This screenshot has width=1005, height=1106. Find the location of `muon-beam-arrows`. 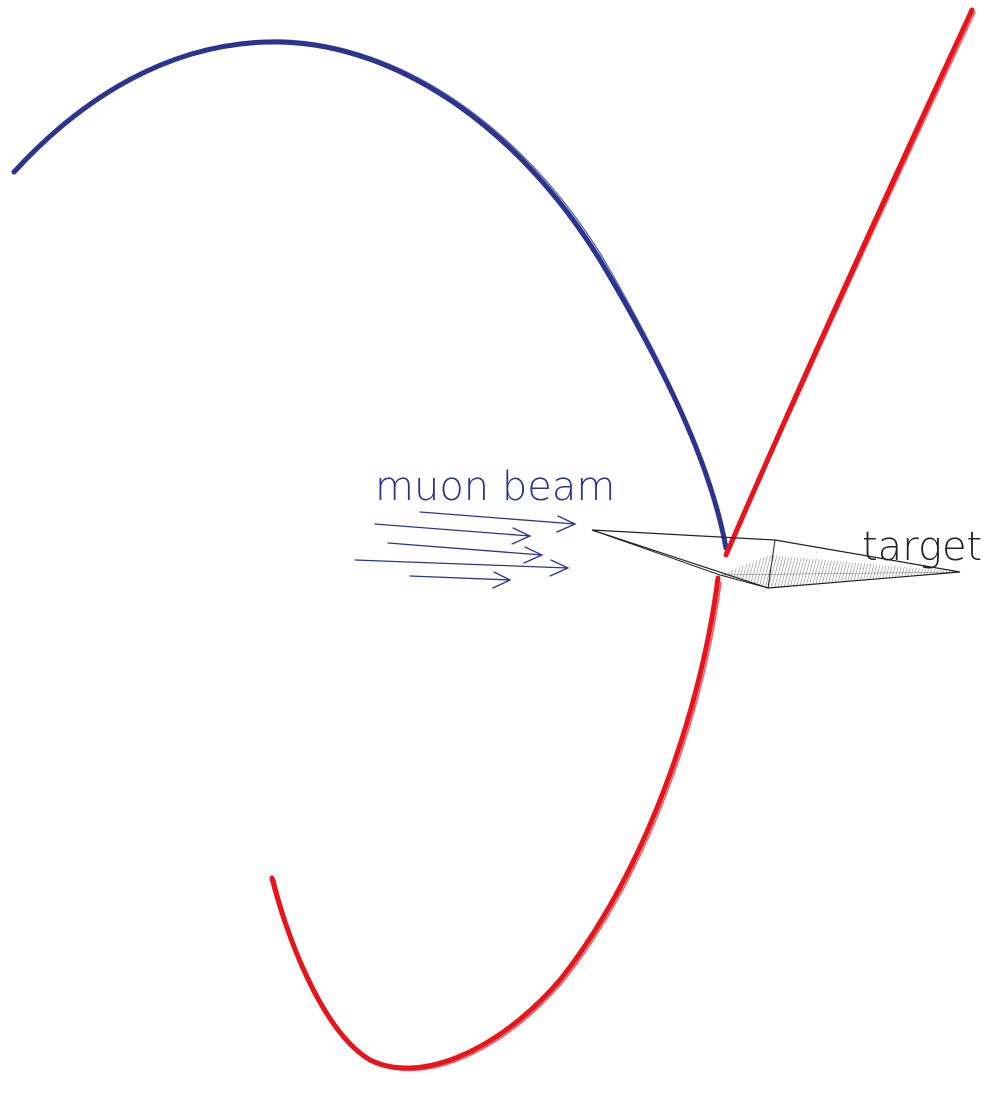

muon-beam-arrows is located at coordinates (465, 550).